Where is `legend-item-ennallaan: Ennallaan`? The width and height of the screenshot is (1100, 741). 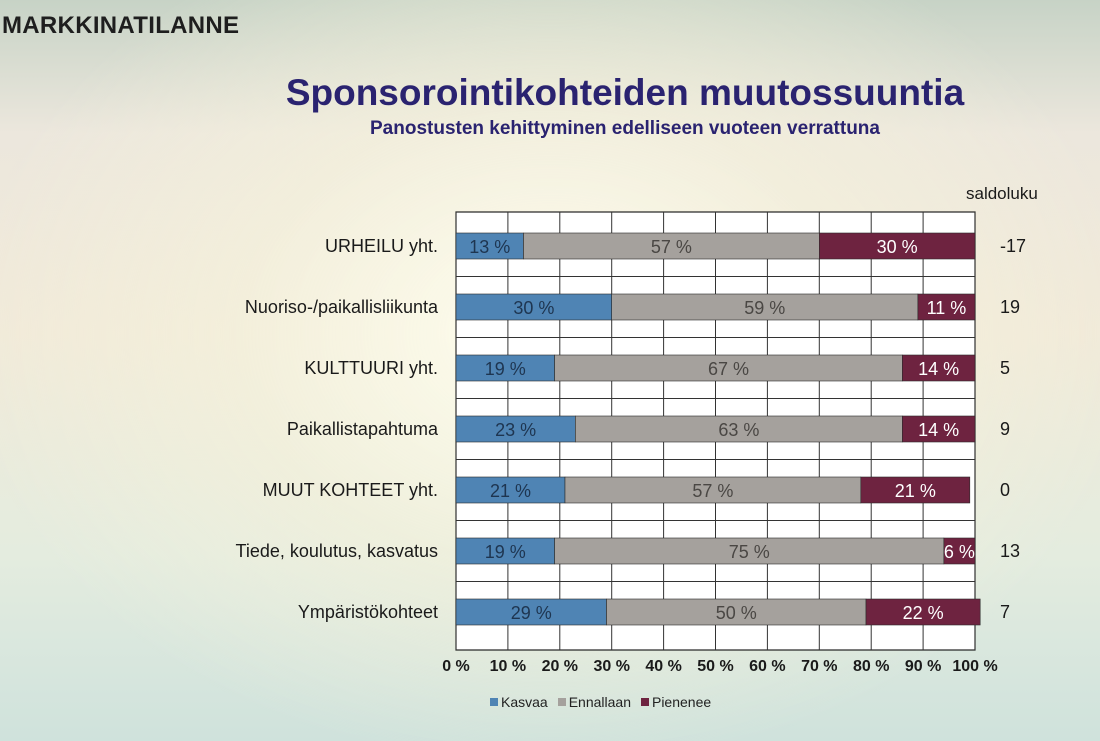
legend-item-ennallaan: Ennallaan is located at coordinates (594, 702).